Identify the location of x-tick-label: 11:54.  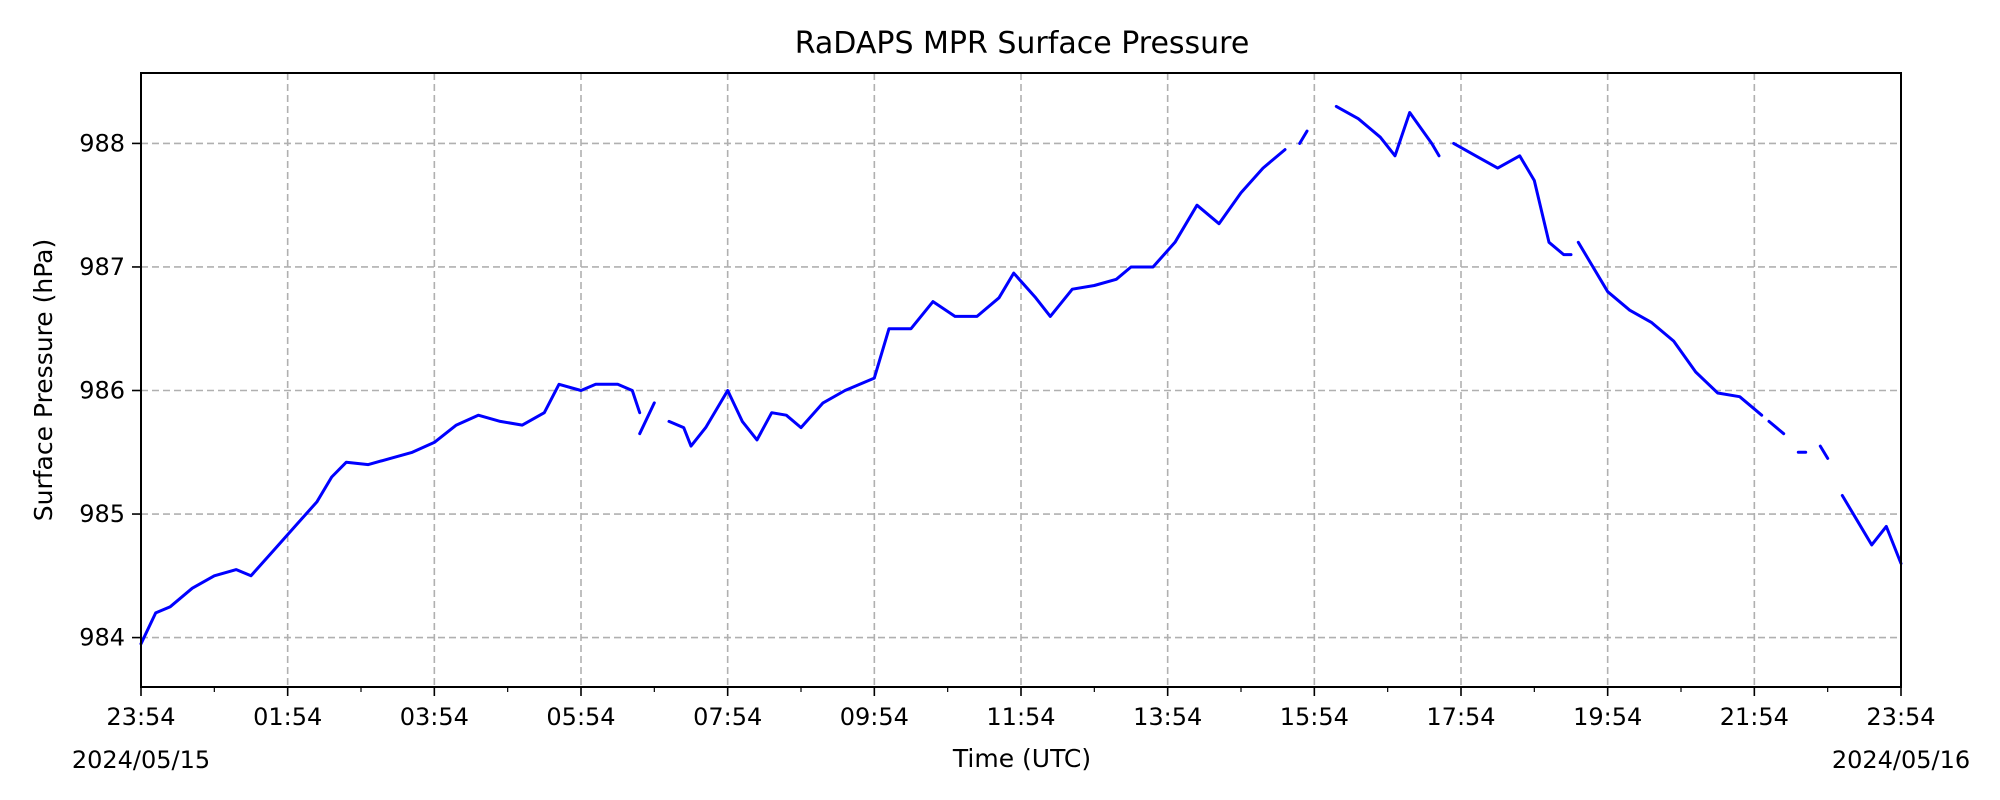
(1020, 717).